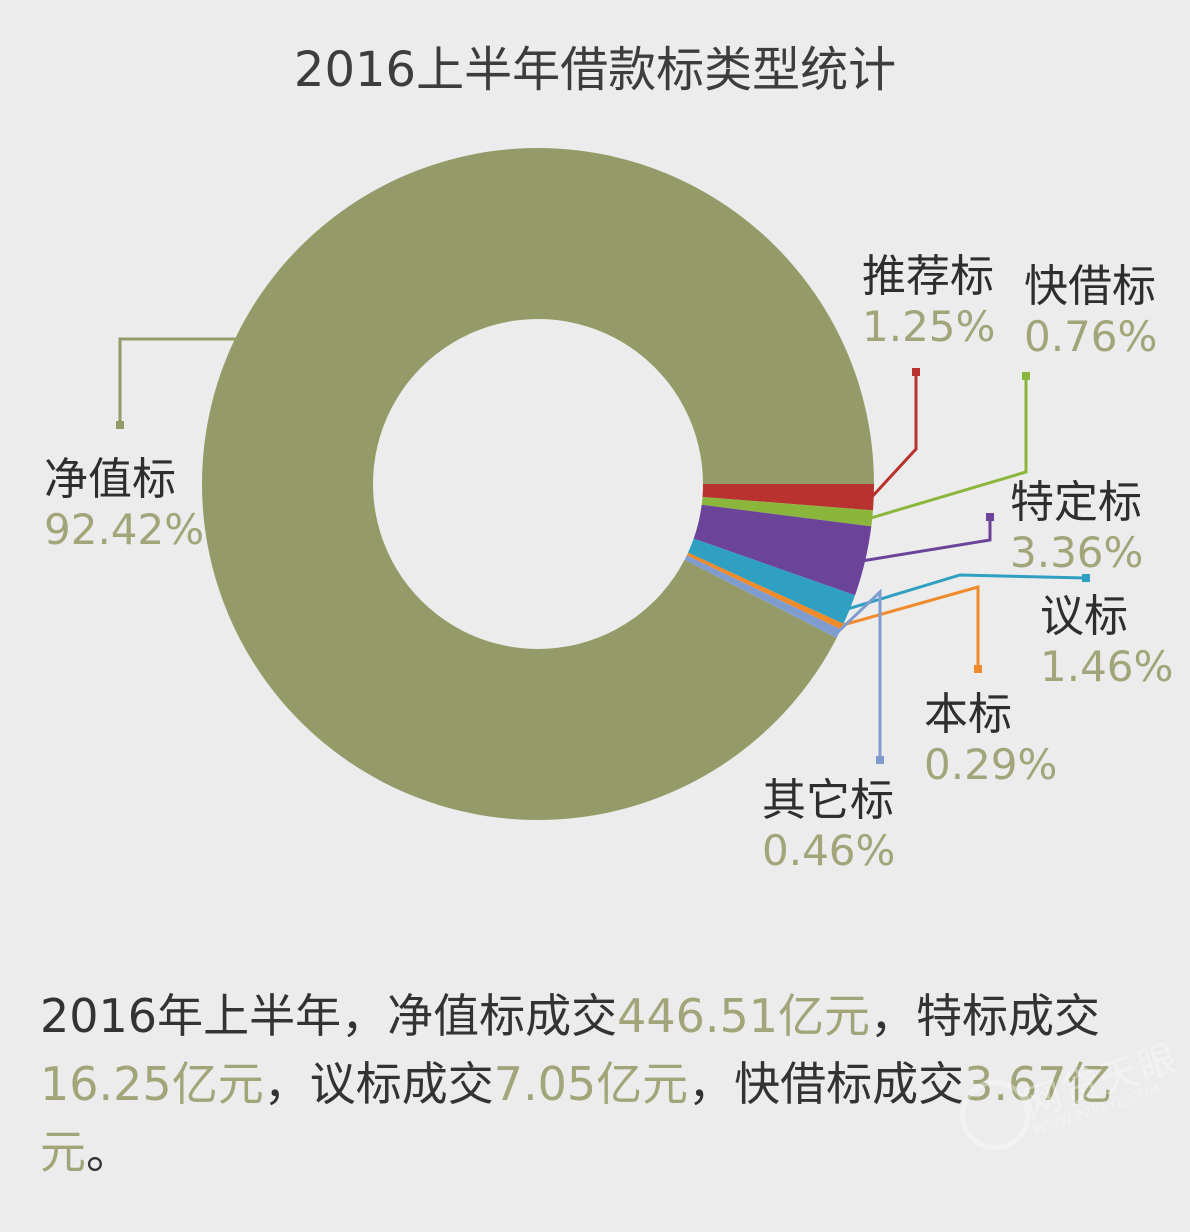 Image resolution: width=1190 pixels, height=1232 pixels. I want to click on slice-name-6: 其它标, so click(828, 800).